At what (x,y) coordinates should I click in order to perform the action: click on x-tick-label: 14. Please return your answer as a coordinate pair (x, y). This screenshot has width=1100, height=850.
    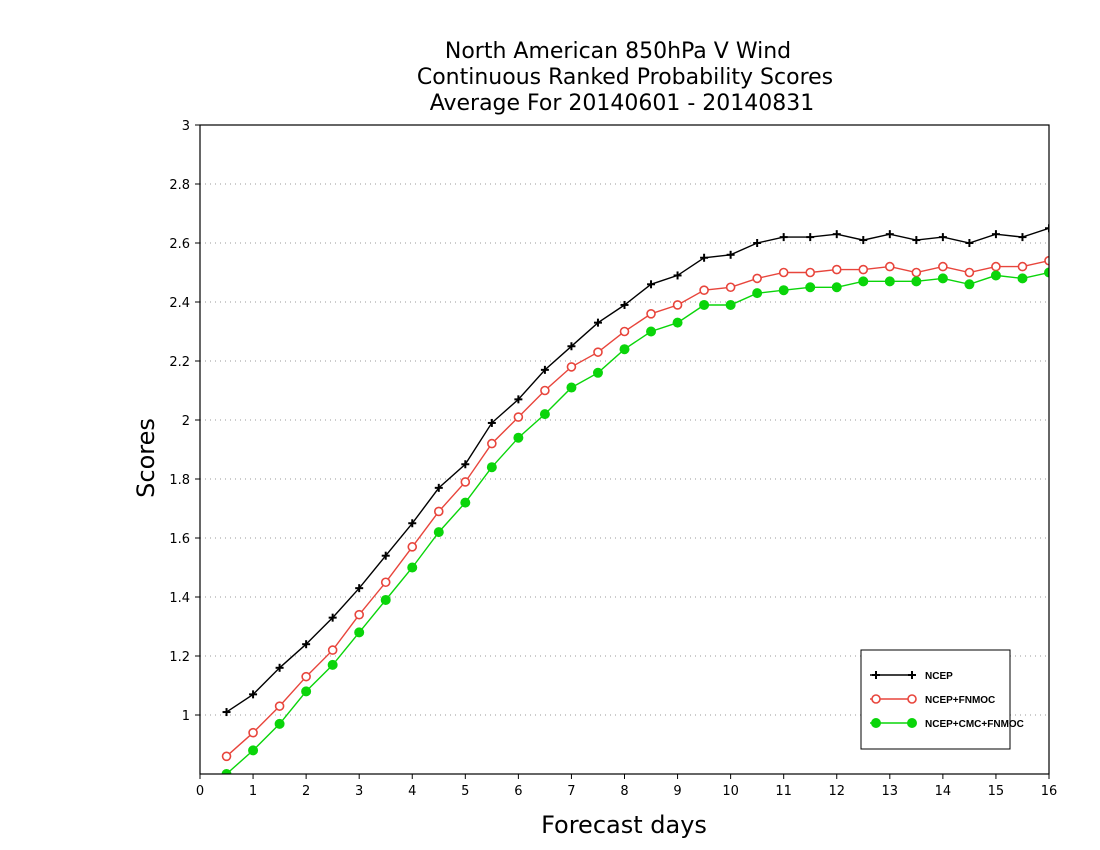
    Looking at the image, I should click on (943, 791).